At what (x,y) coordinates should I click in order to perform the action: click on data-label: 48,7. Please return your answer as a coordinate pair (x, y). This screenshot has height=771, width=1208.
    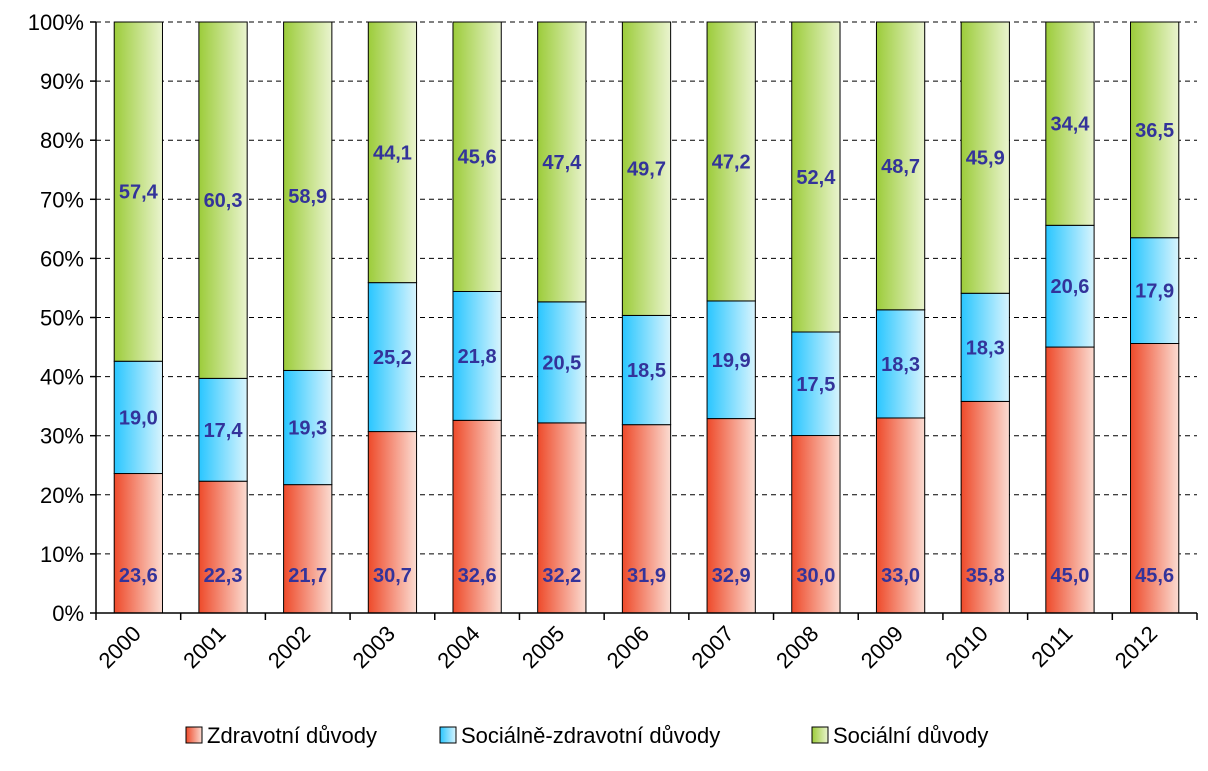
    Looking at the image, I should click on (900, 167).